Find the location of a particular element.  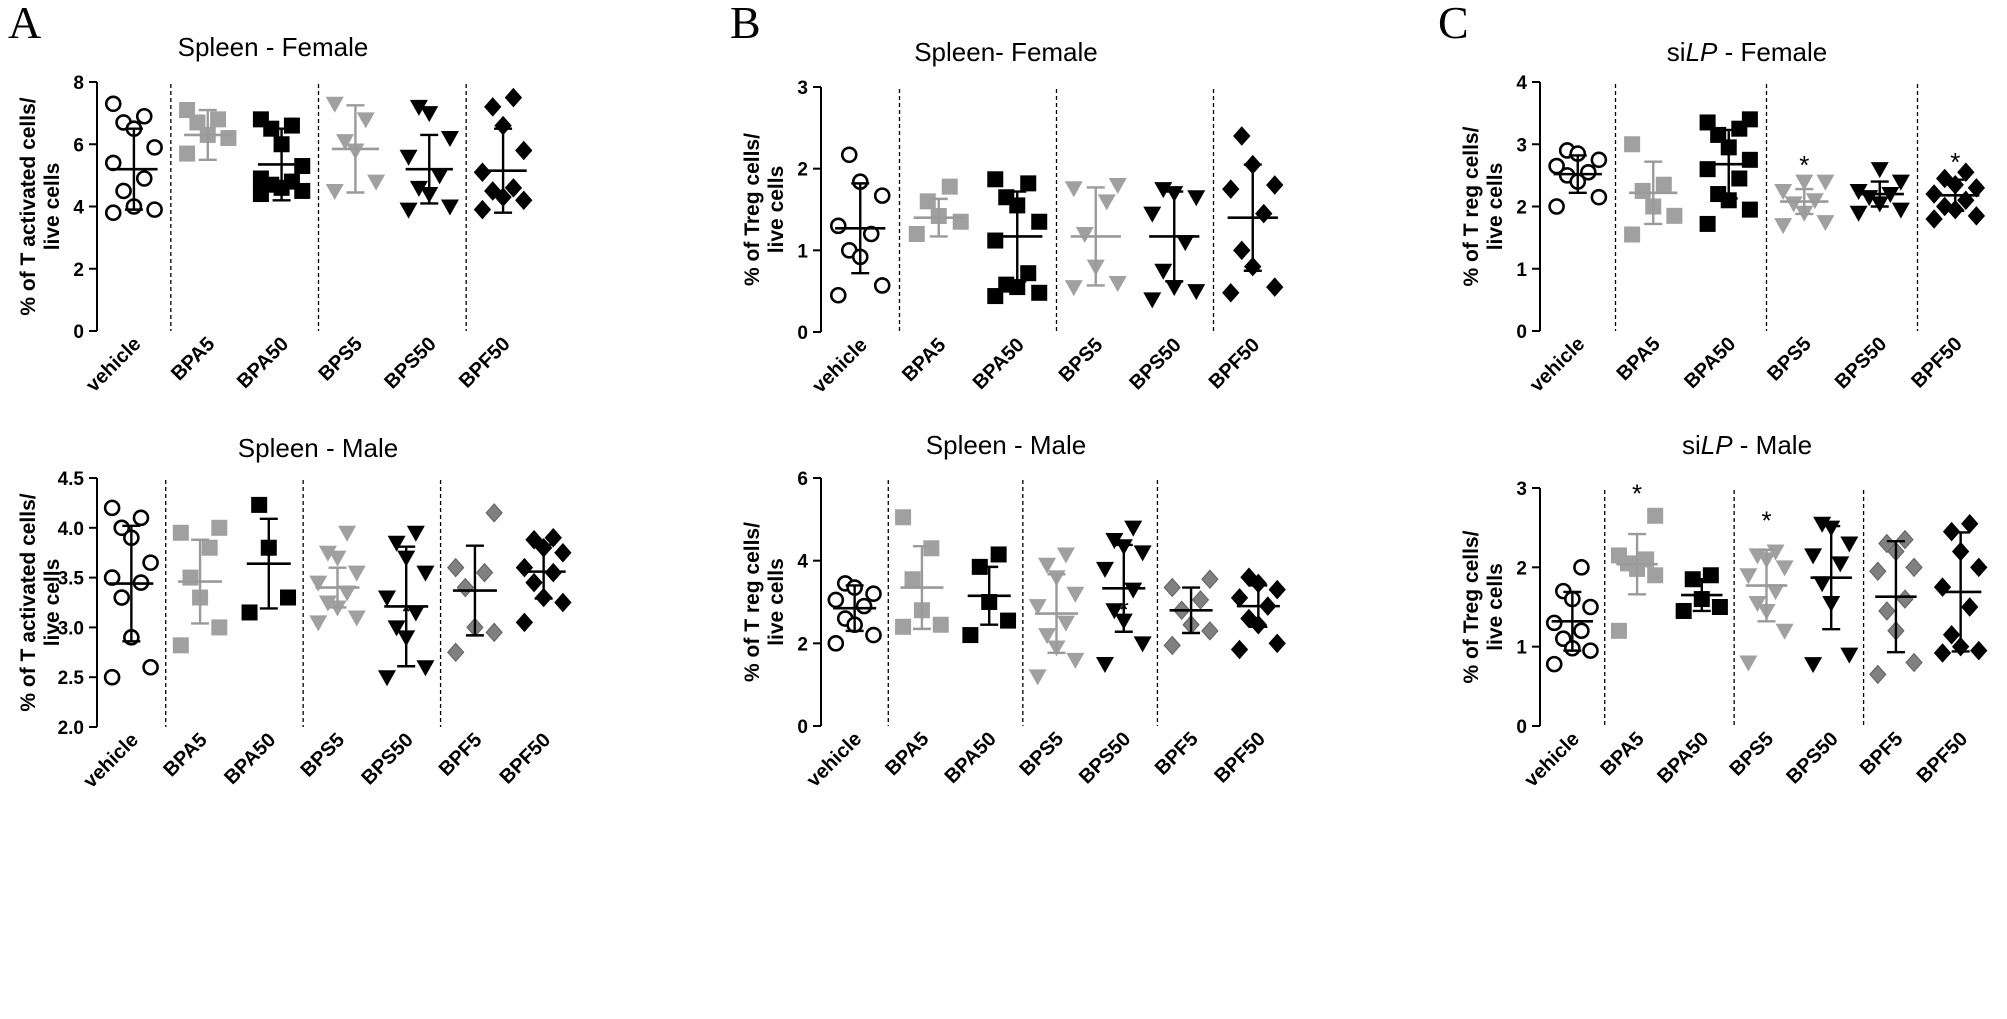

group-BPF5 is located at coordinates (475, 583).